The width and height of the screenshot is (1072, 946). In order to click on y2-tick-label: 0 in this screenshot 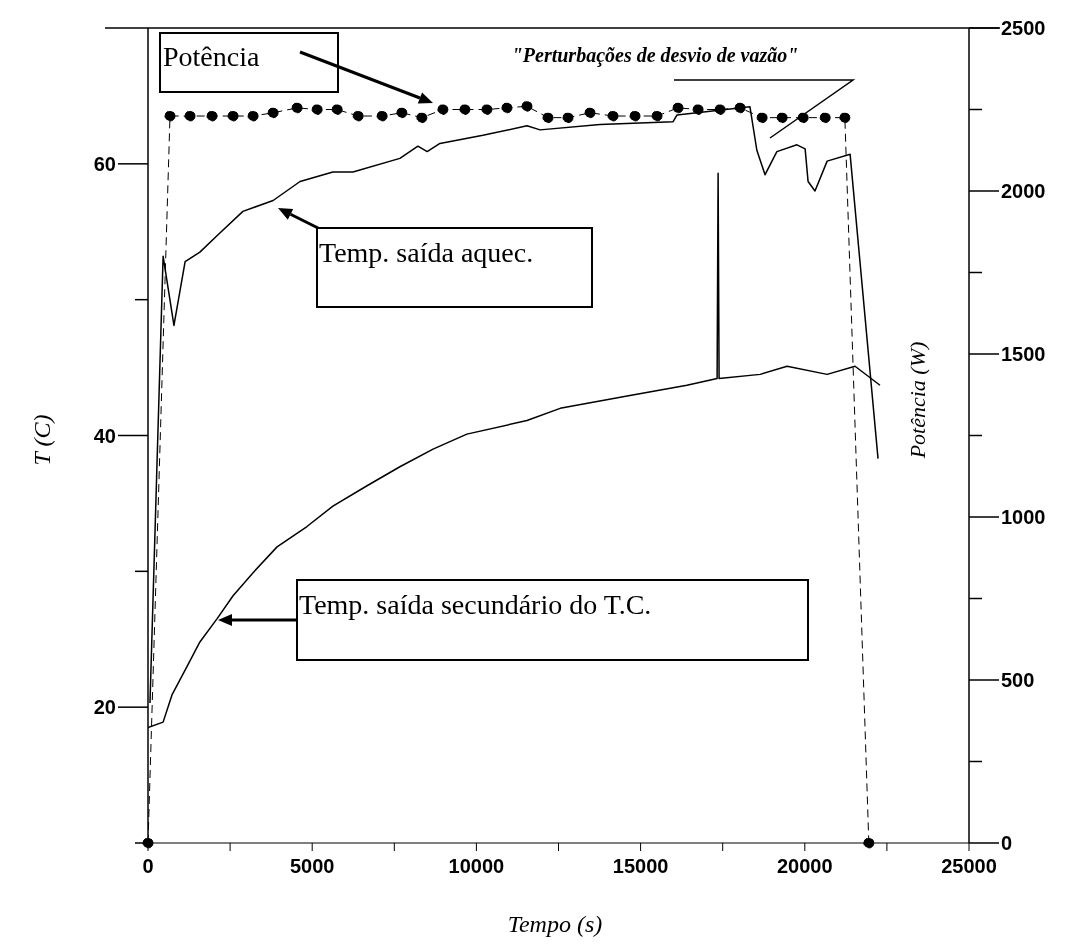, I will do `click(1007, 843)`.